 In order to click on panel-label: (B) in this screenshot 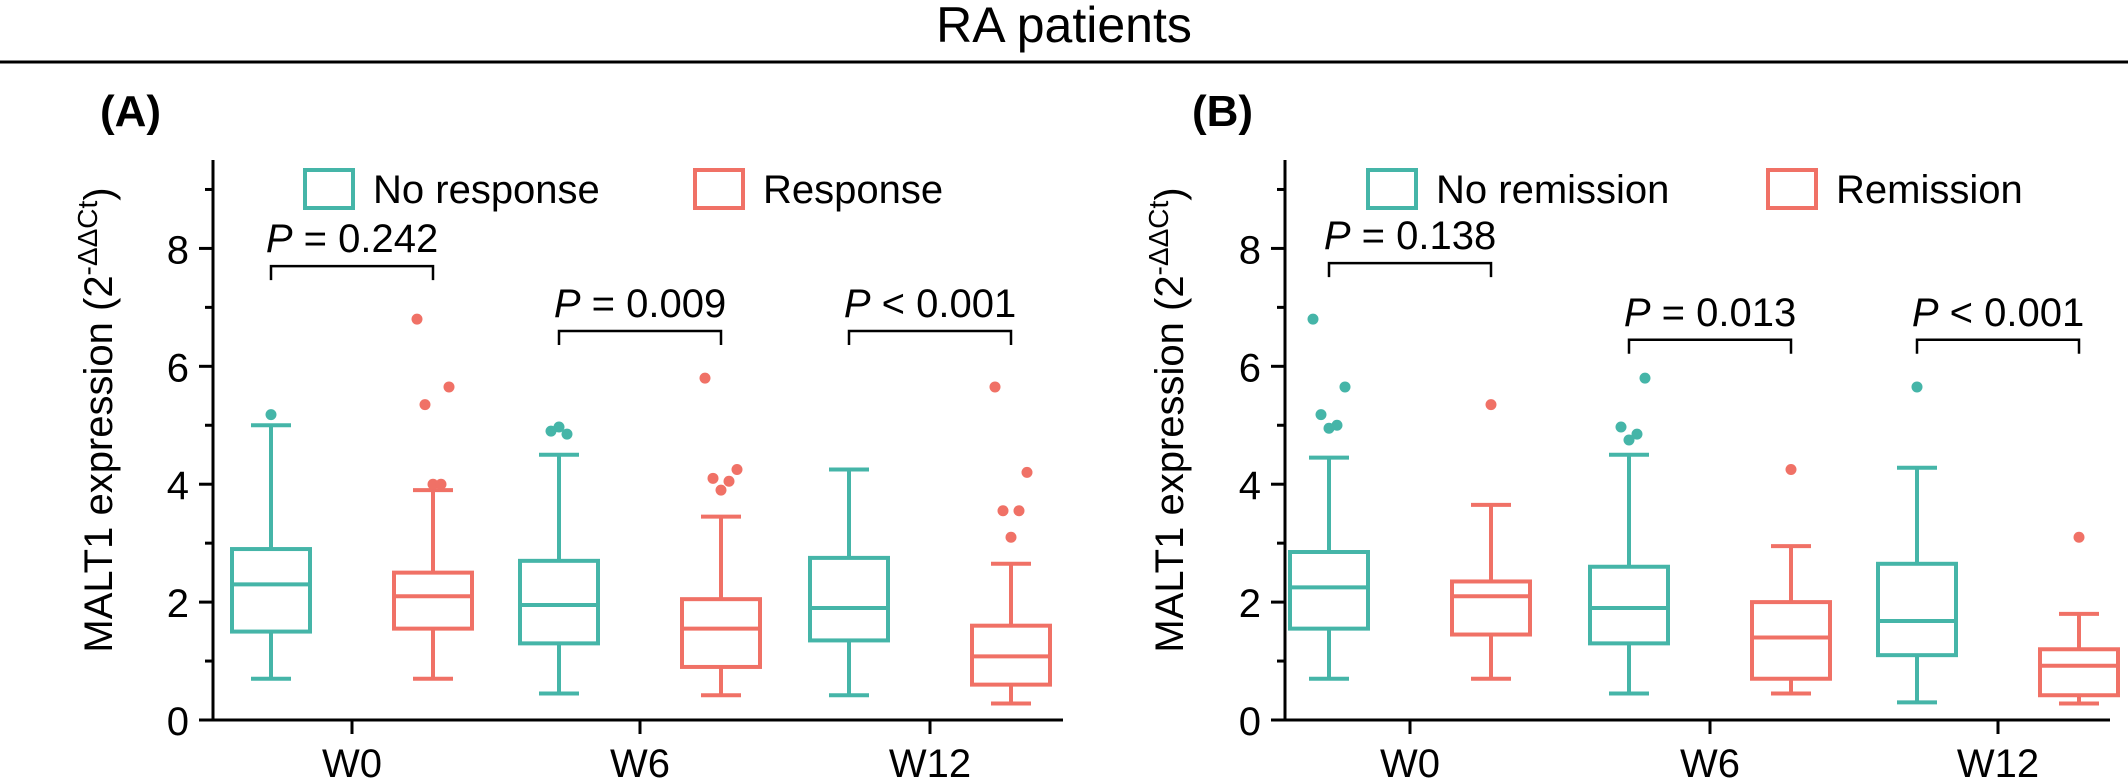, I will do `click(1222, 111)`.